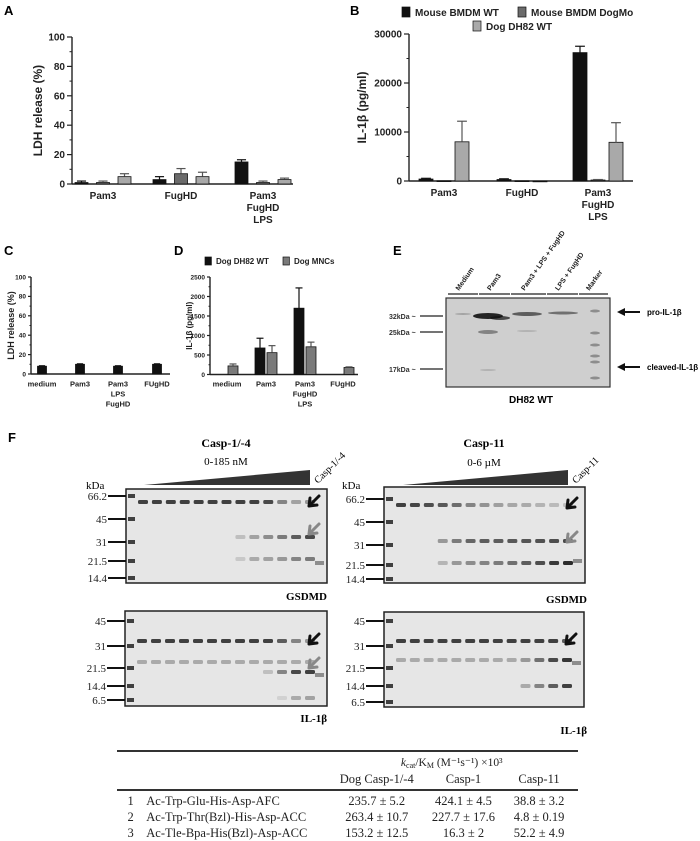 The width and height of the screenshot is (700, 841). I want to click on category-label: FUgHD, so click(343, 383).